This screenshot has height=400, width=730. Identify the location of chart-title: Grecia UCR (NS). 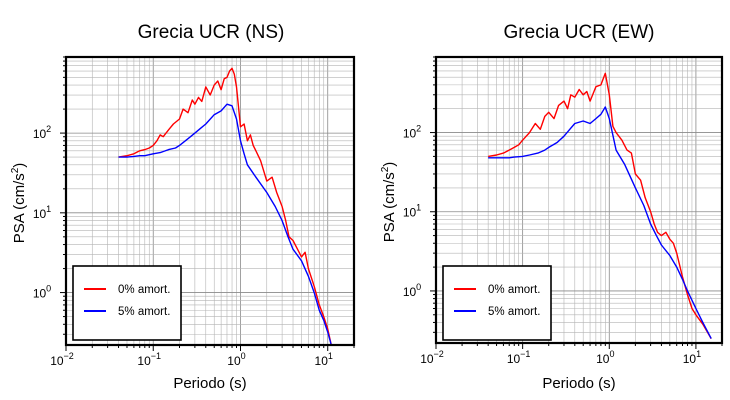
(211, 32).